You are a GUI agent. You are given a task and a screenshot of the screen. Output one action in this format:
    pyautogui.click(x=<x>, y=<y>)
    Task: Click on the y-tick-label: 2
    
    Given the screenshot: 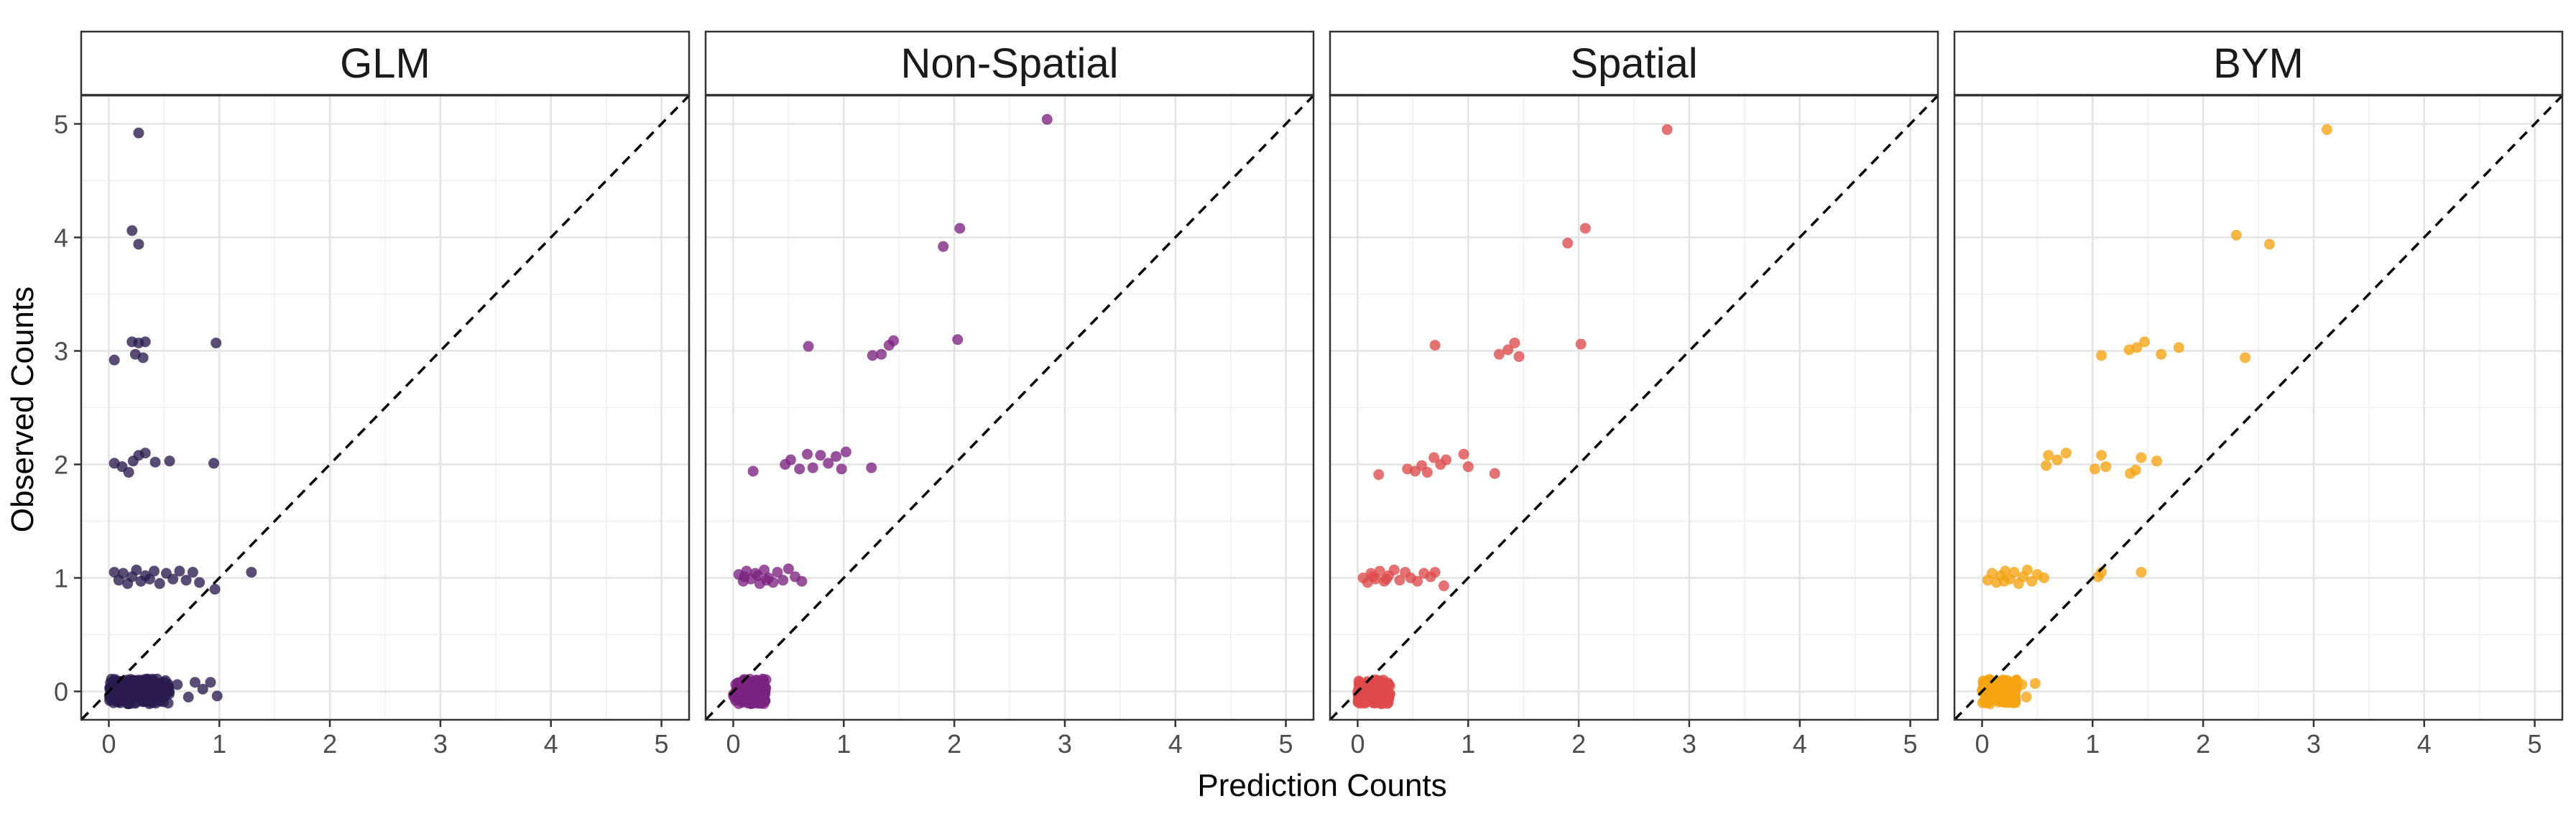 What is the action you would take?
    pyautogui.click(x=61, y=465)
    